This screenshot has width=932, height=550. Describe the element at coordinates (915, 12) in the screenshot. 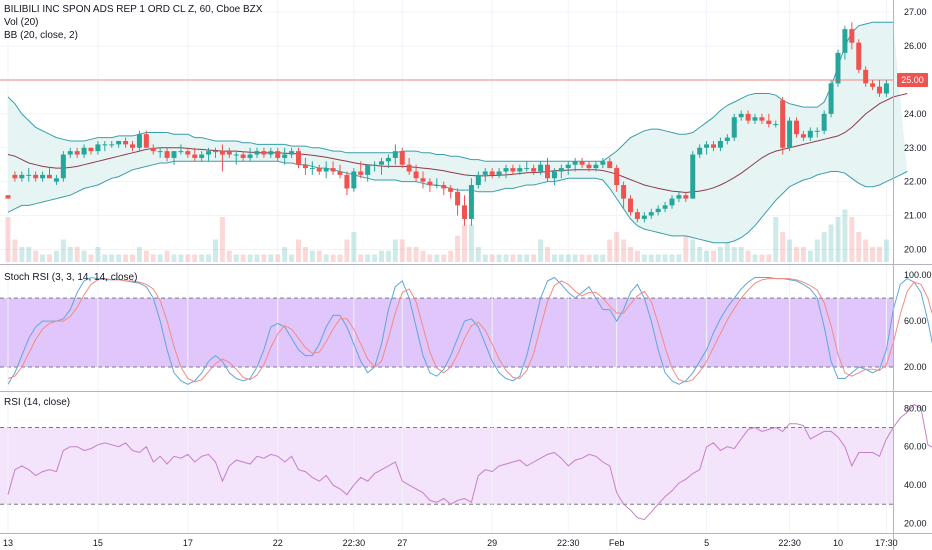

I see `price-tick-label: 27.00` at that location.